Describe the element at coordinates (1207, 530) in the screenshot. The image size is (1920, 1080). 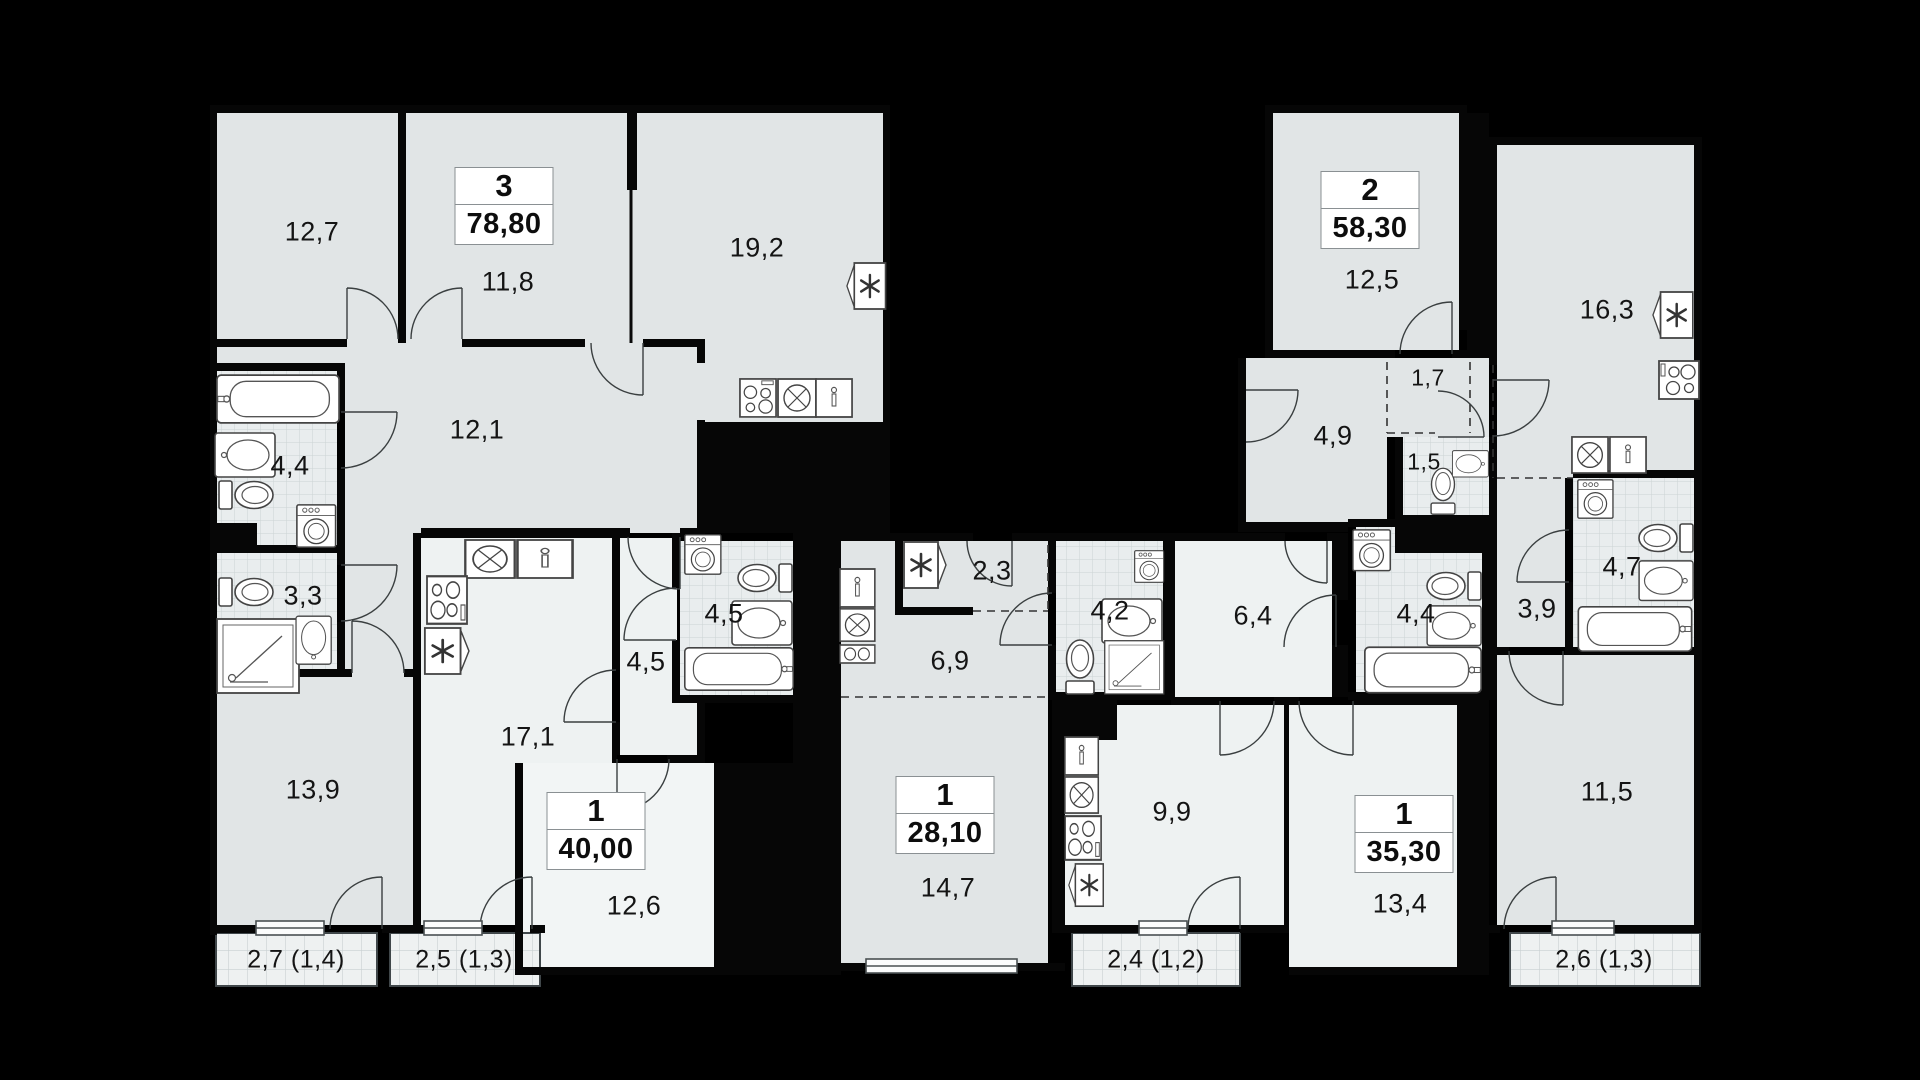
I see `dashed-boundaries` at that location.